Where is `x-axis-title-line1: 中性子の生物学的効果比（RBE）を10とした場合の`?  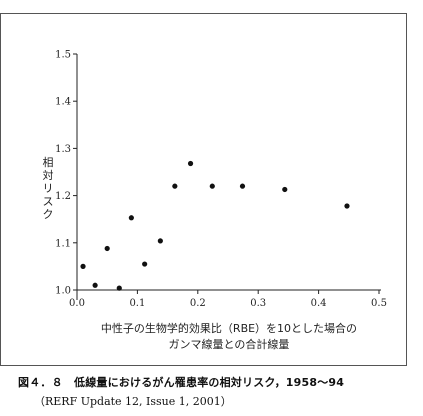
x-axis-title-line1: 中性子の生物学的効果比（RBE）を10とした場合の is located at coordinates (229, 328).